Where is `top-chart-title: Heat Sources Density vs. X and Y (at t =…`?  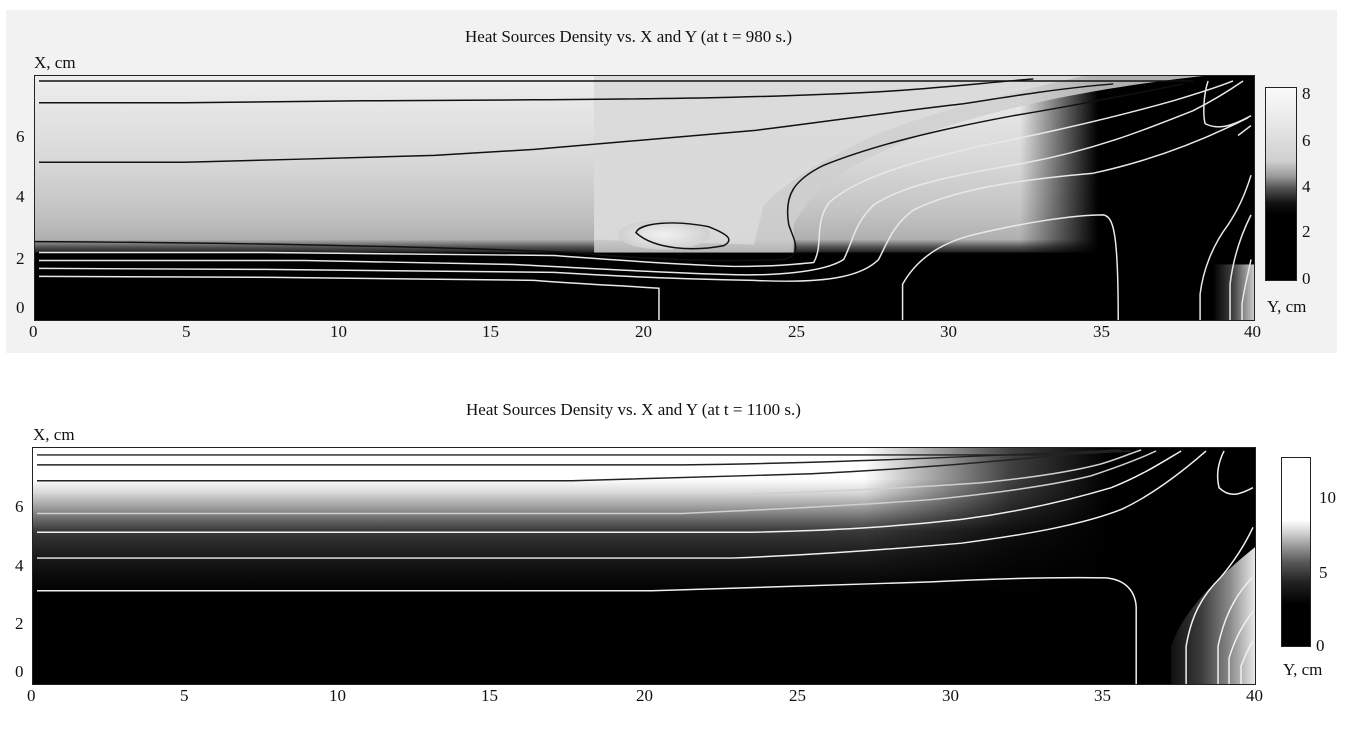
top-chart-title: Heat Sources Density vs. X and Y (at t =… is located at coordinates (629, 36).